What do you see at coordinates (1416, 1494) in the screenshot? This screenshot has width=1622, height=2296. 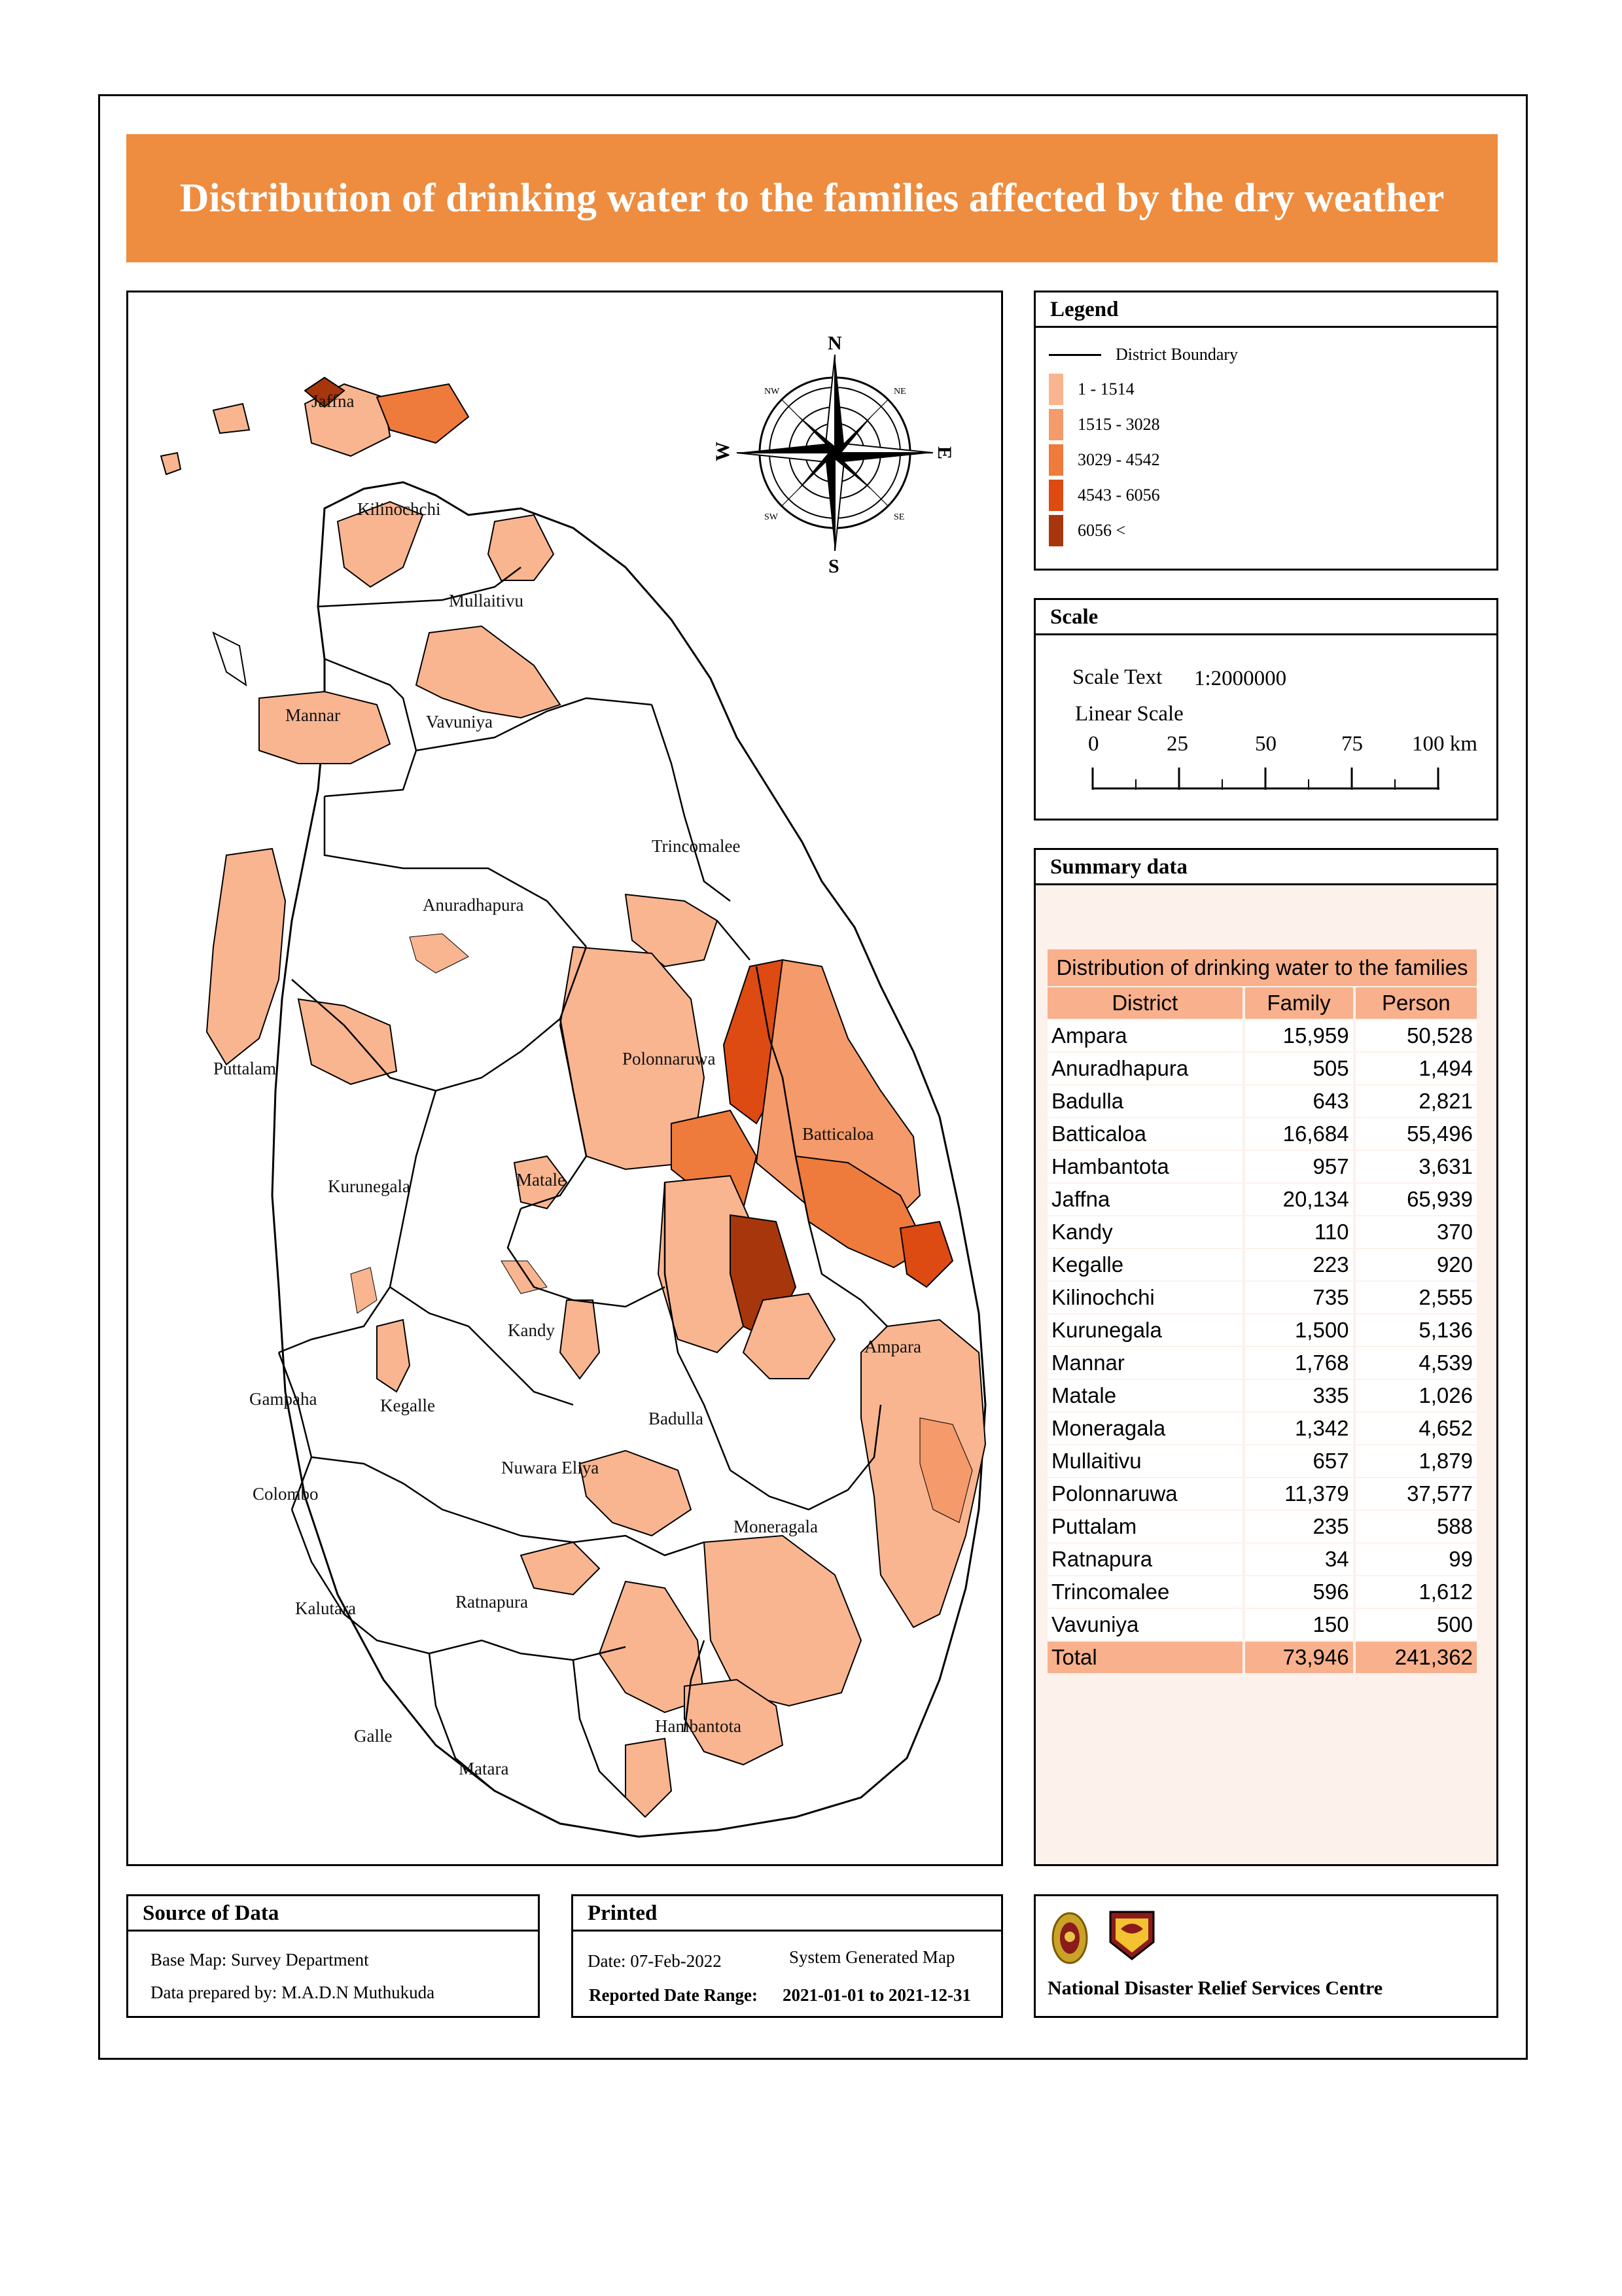 I see `cell-person: 37,577` at bounding box center [1416, 1494].